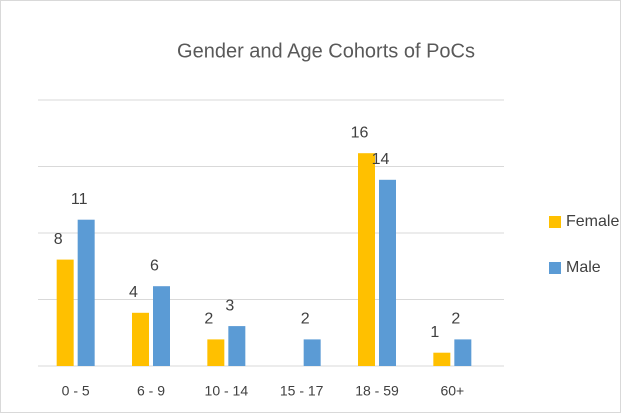  What do you see at coordinates (583, 267) in the screenshot?
I see `legend-label: Male` at bounding box center [583, 267].